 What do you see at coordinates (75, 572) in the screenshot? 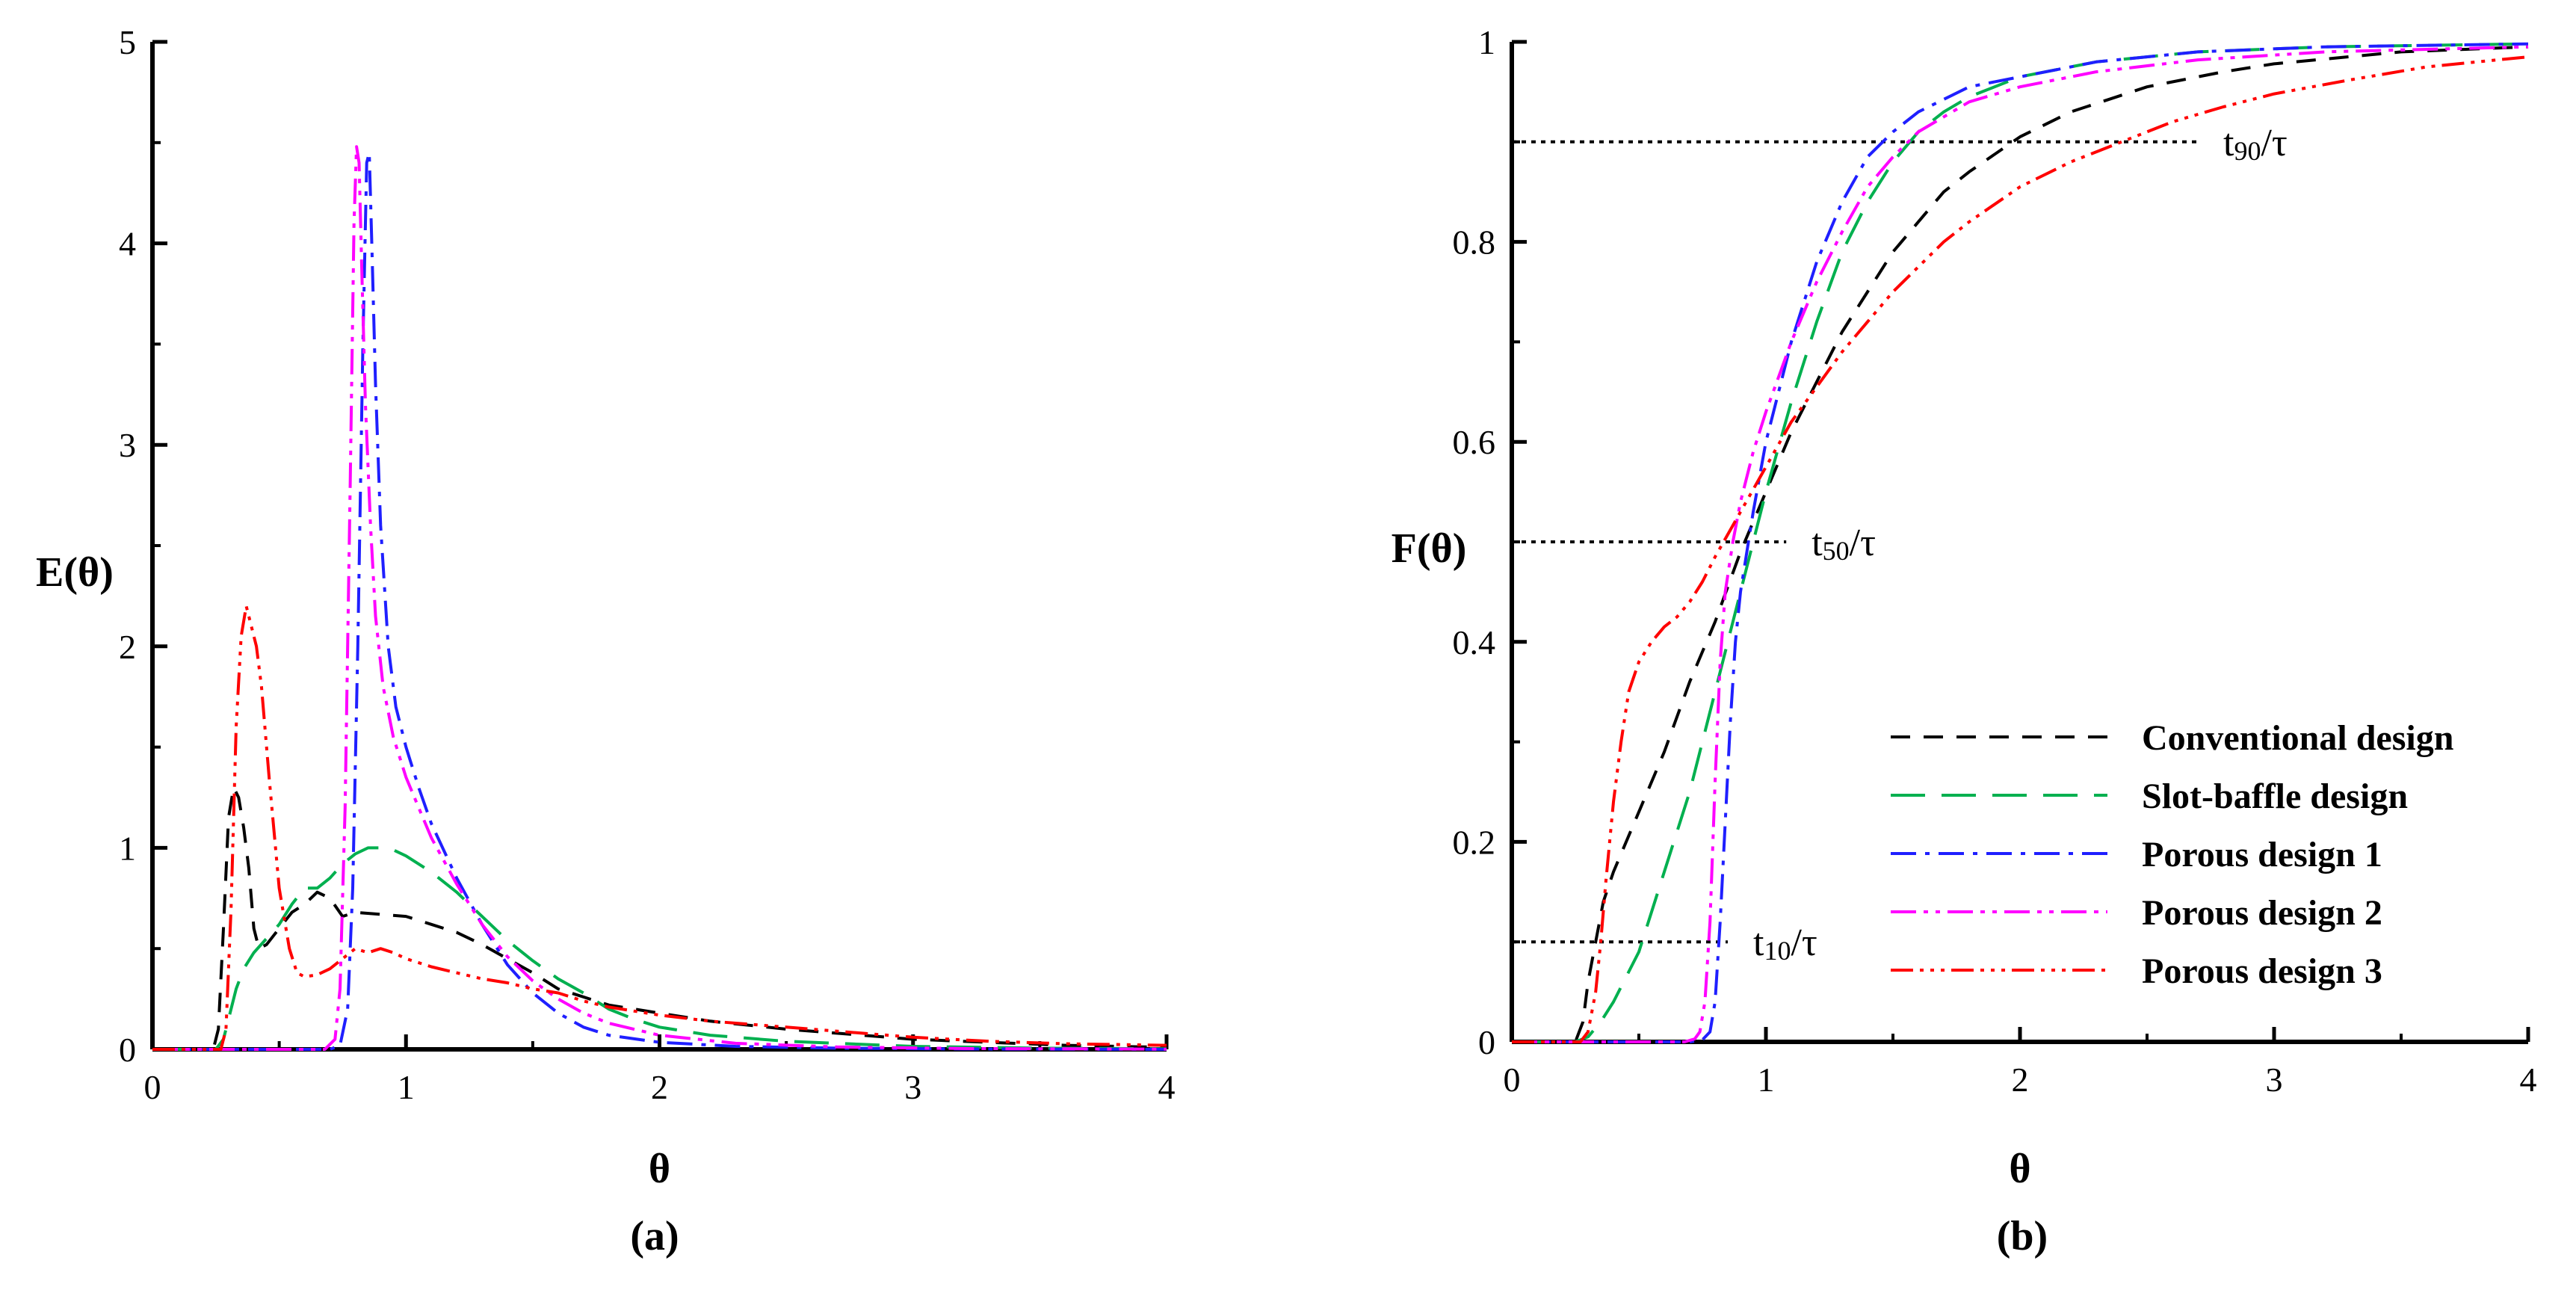
I see `y-axis-title-a: E(θ)` at bounding box center [75, 572].